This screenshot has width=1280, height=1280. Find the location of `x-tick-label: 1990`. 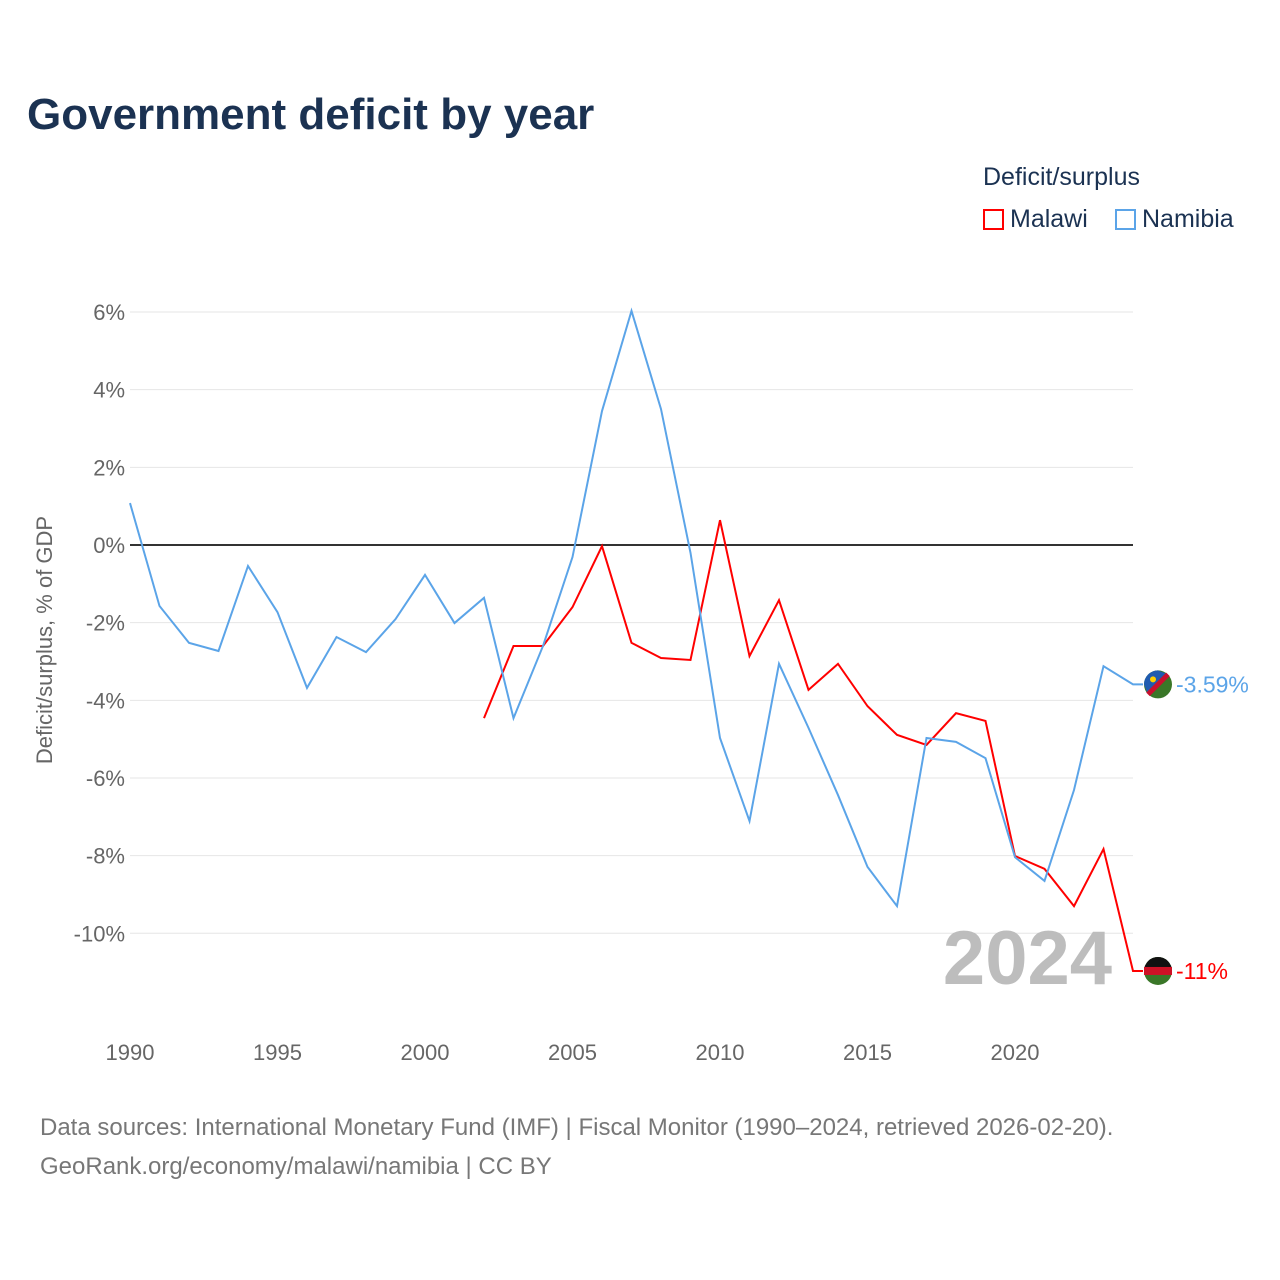

x-tick-label: 1990 is located at coordinates (130, 1052).